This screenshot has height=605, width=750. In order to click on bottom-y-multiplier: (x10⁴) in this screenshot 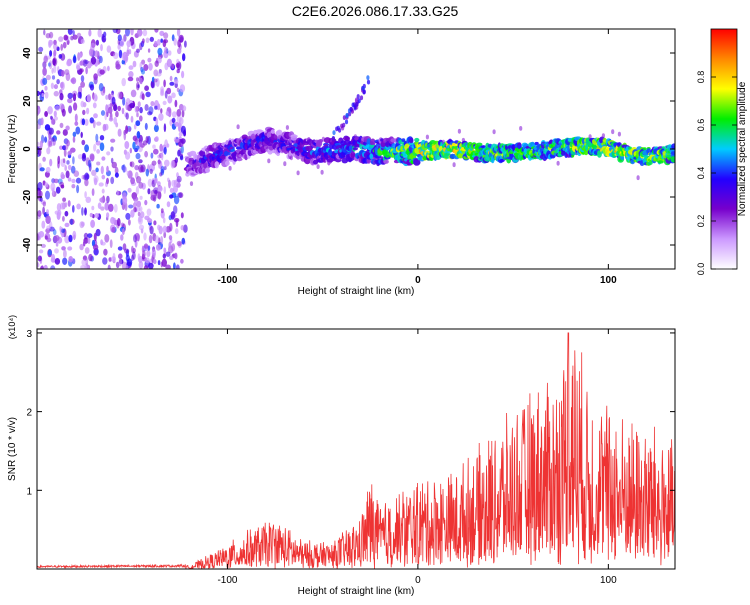, I will do `click(12, 327)`.